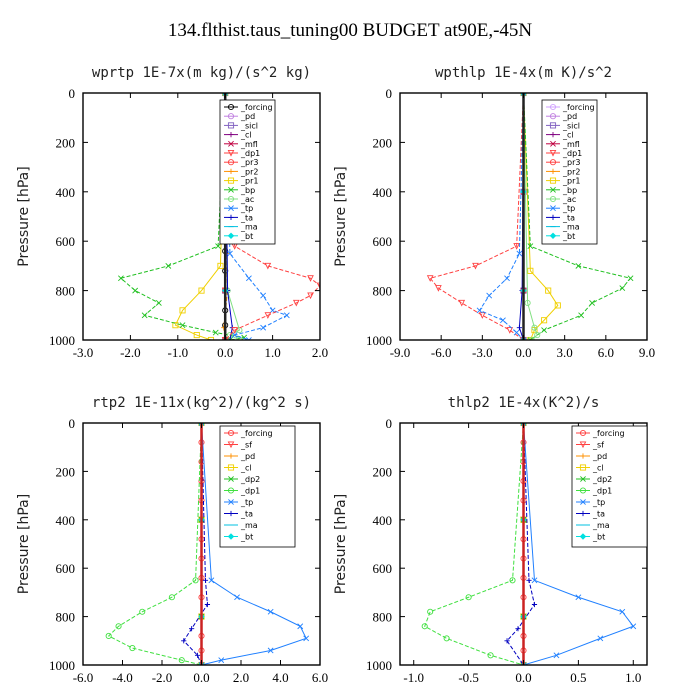  I want to click on rtp2-ytick-label: 200, so click(66, 471).